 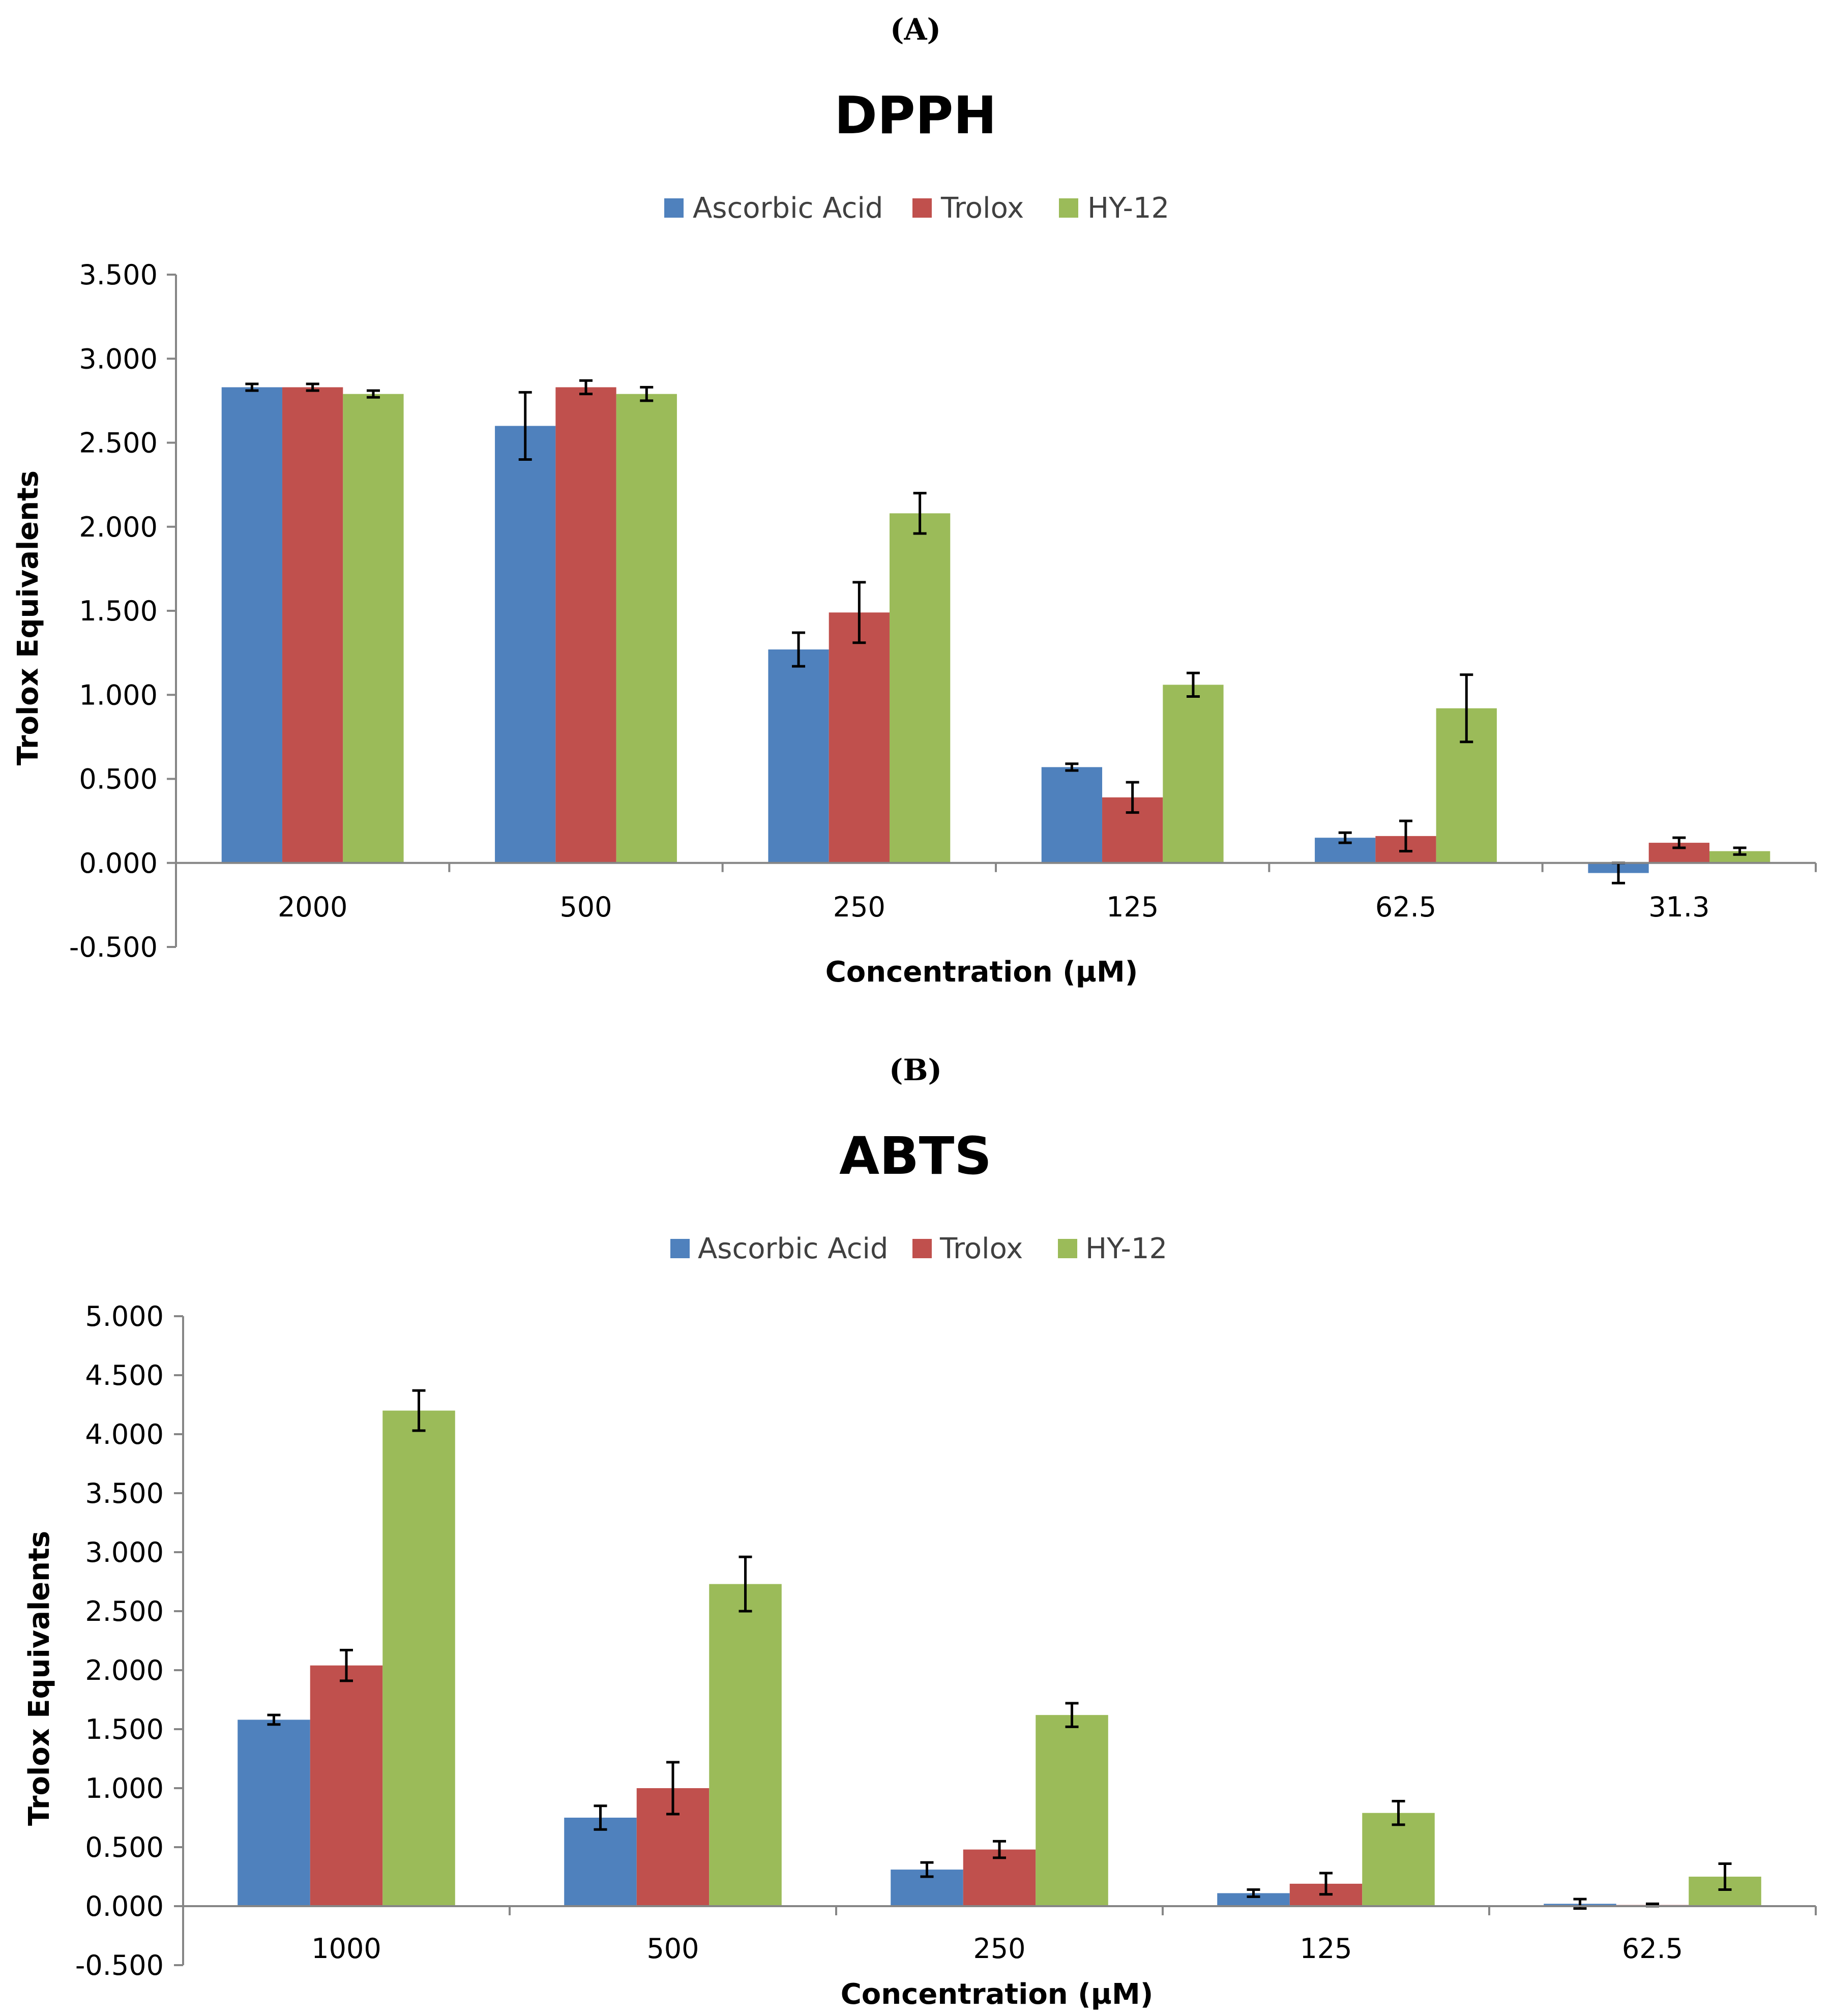 I want to click on x-axis-ticks: 1000 500 250 125 62.5, so click(x=997, y=1949).